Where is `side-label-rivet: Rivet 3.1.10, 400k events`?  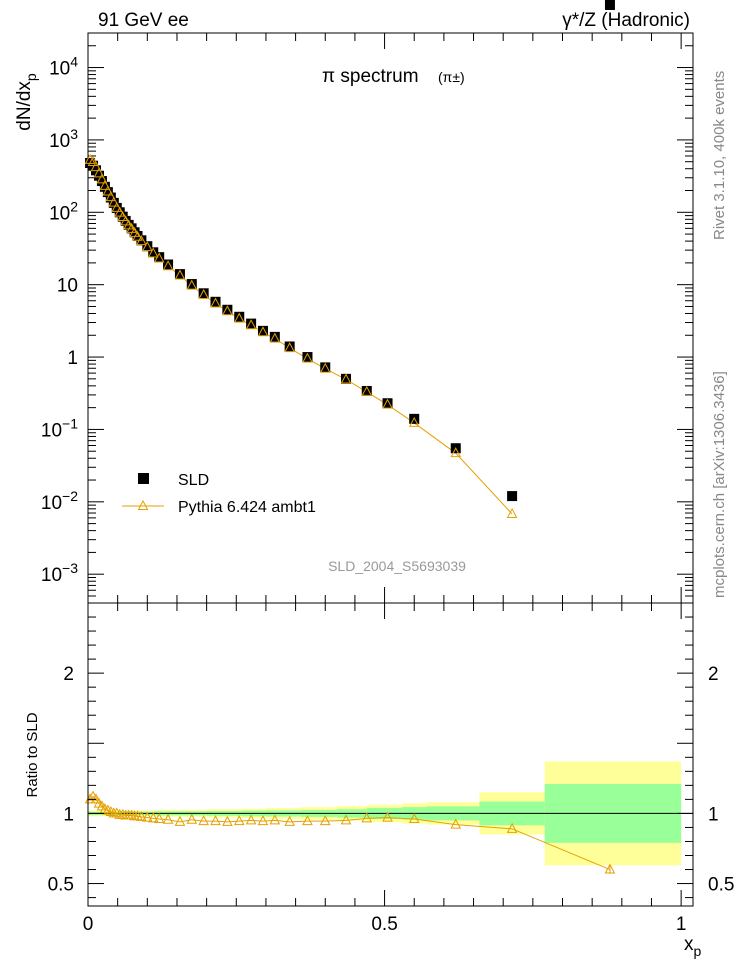 side-label-rivet: Rivet 3.1.10, 400k events is located at coordinates (719, 155).